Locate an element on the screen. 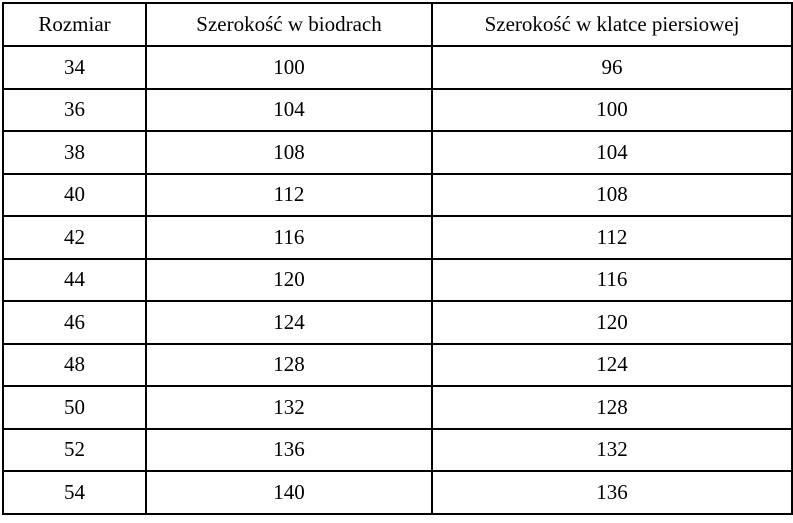 The height and width of the screenshot is (523, 793). table-cell-size: 54 is located at coordinates (74, 492).